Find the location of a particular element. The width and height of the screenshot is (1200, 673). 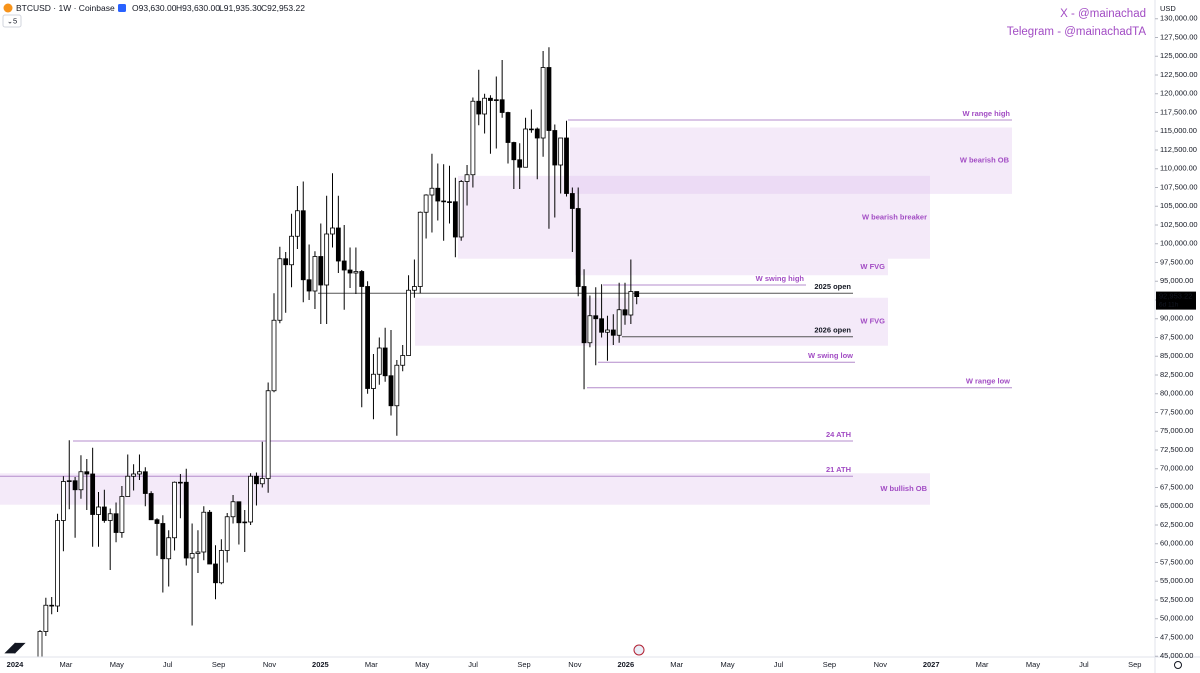

y-tick-label: 67,500.00 is located at coordinates (1176, 486).